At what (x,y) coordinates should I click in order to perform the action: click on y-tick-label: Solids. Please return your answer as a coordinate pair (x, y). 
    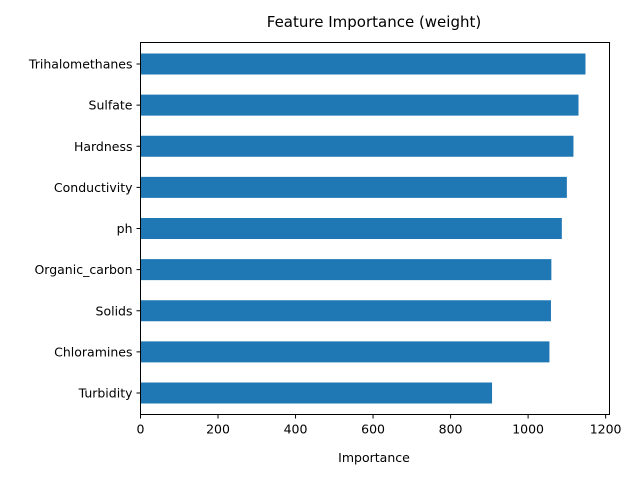
    Looking at the image, I should click on (114, 310).